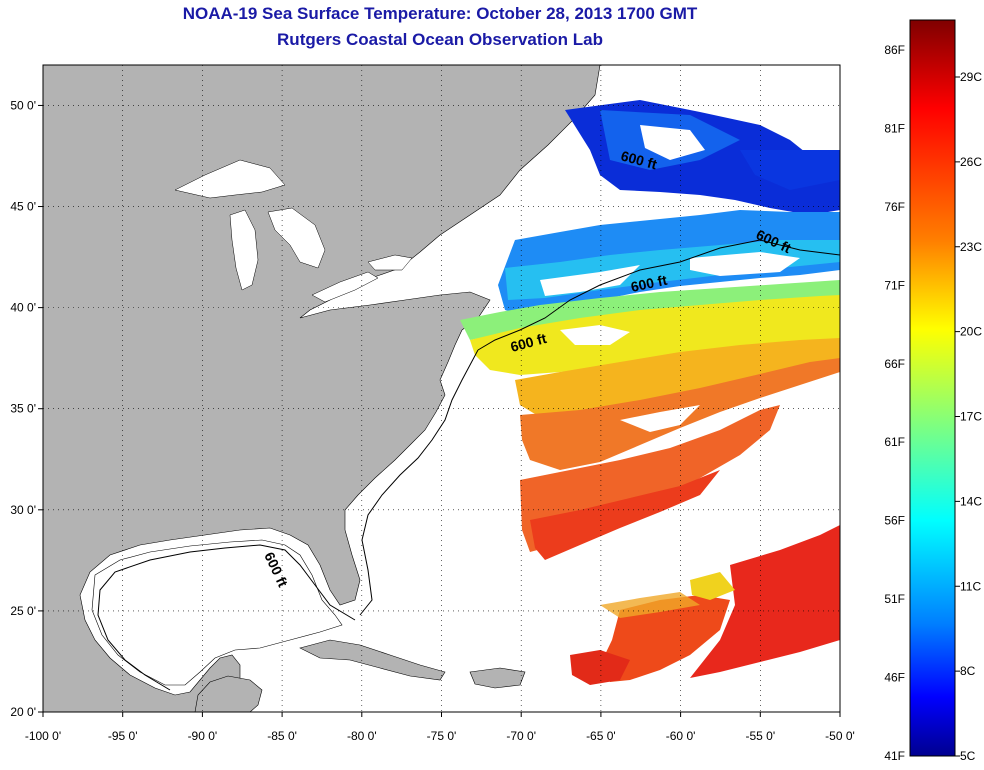 The width and height of the screenshot is (984, 770). What do you see at coordinates (43, 736) in the screenshot?
I see `lon-tick-label: -100 0'` at bounding box center [43, 736].